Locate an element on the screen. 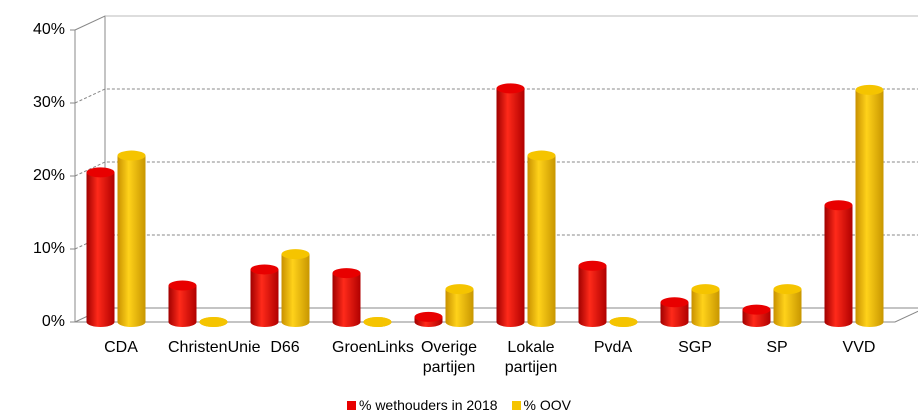 This screenshot has width=918, height=420. y-tick-label: 30% is located at coordinates (49, 102).